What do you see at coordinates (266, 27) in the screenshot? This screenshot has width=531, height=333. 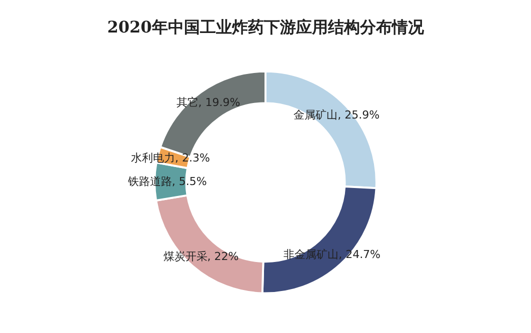 I see `chart-title: 2020年中国工业炸药下游应用结构分布情况` at bounding box center [266, 27].